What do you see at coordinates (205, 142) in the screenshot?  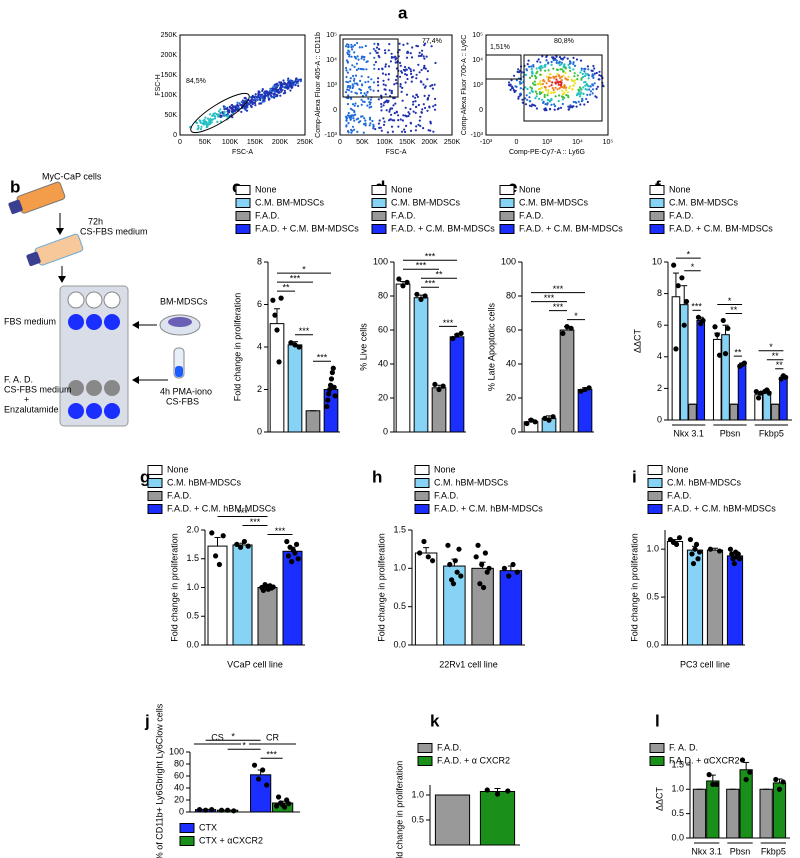 I see `x-tick-label: 50K` at bounding box center [205, 142].